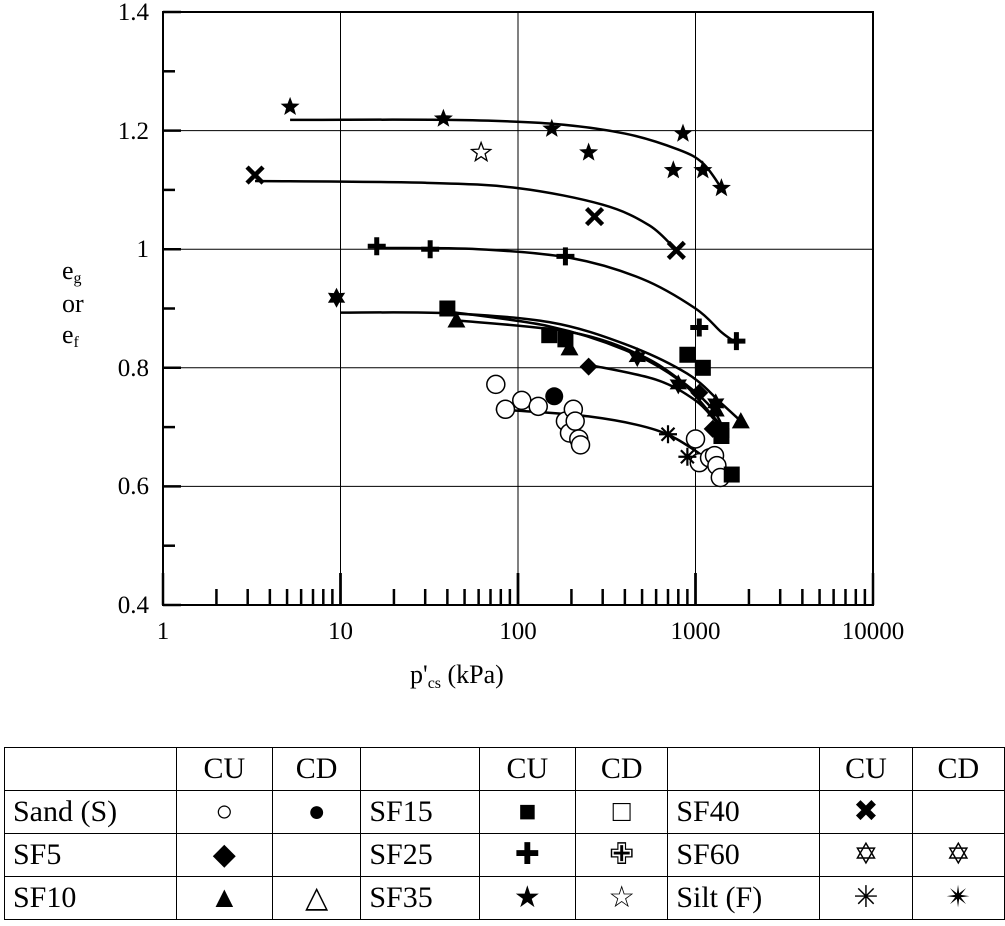  I want to click on y-axis-label: eg or ef, so click(73, 304).